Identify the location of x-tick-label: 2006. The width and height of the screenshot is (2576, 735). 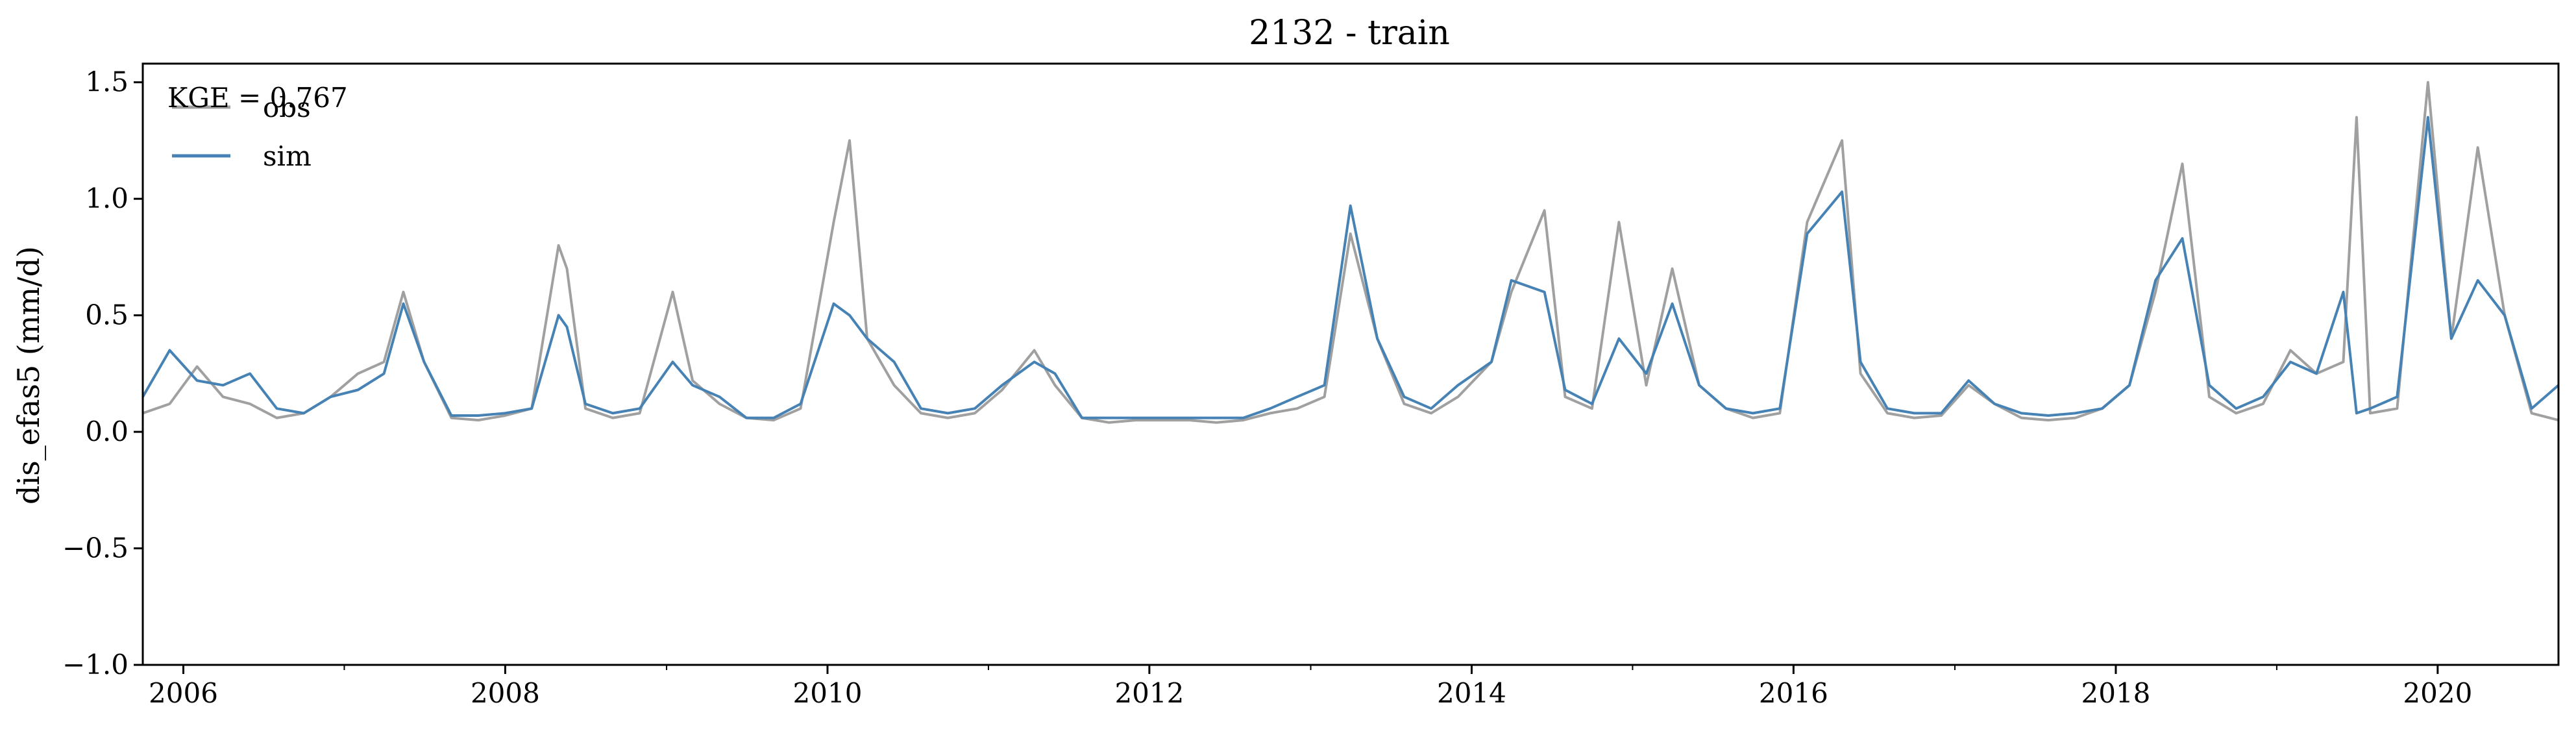
(183, 693).